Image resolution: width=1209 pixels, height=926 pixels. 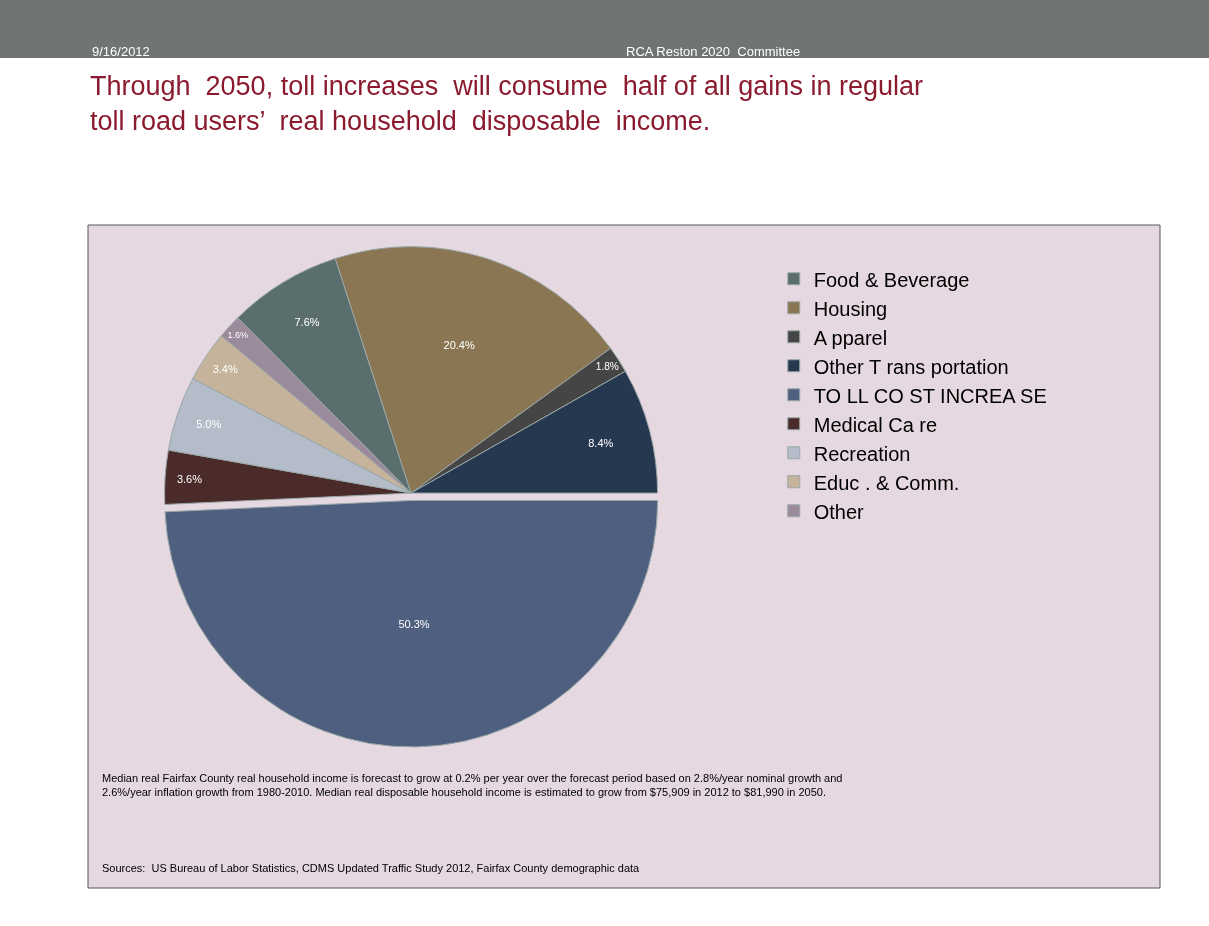 What do you see at coordinates (862, 453) in the screenshot?
I see `legend-label: Recreation` at bounding box center [862, 453].